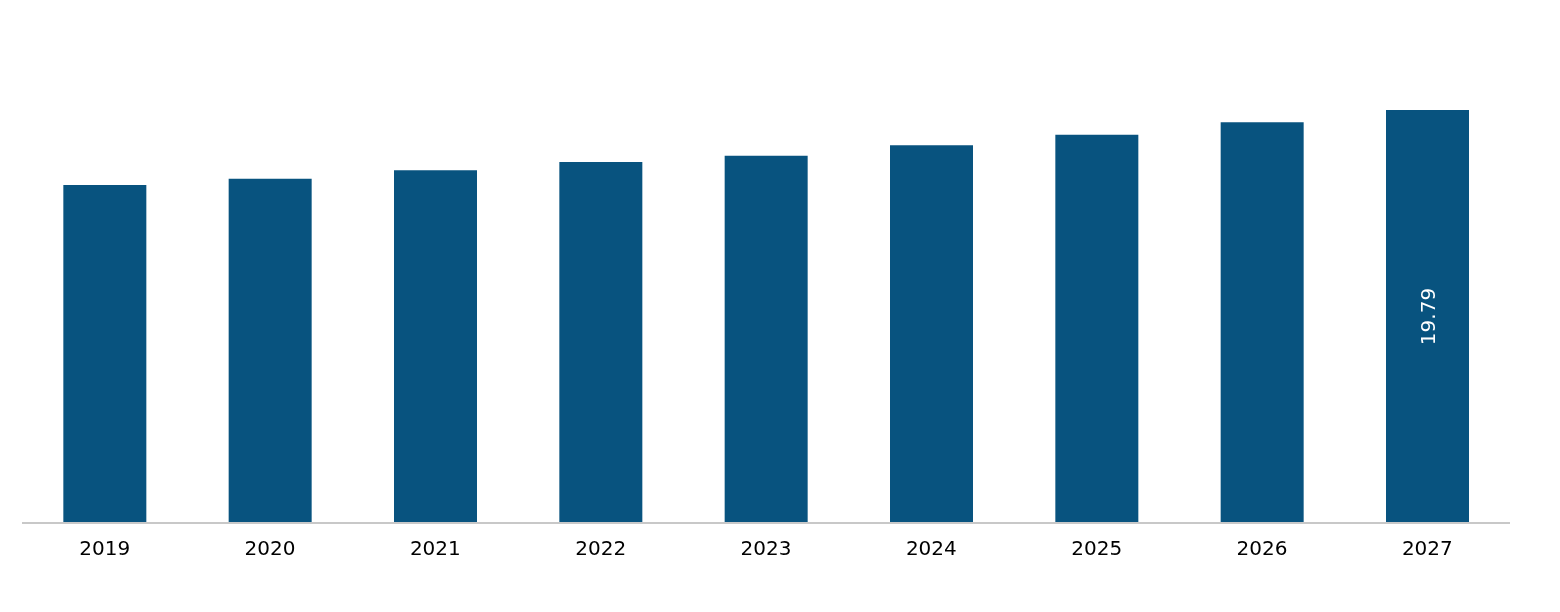 This screenshot has width=1560, height=612. Describe the element at coordinates (1427, 548) in the screenshot. I see `x-tick-label: 2027` at that location.